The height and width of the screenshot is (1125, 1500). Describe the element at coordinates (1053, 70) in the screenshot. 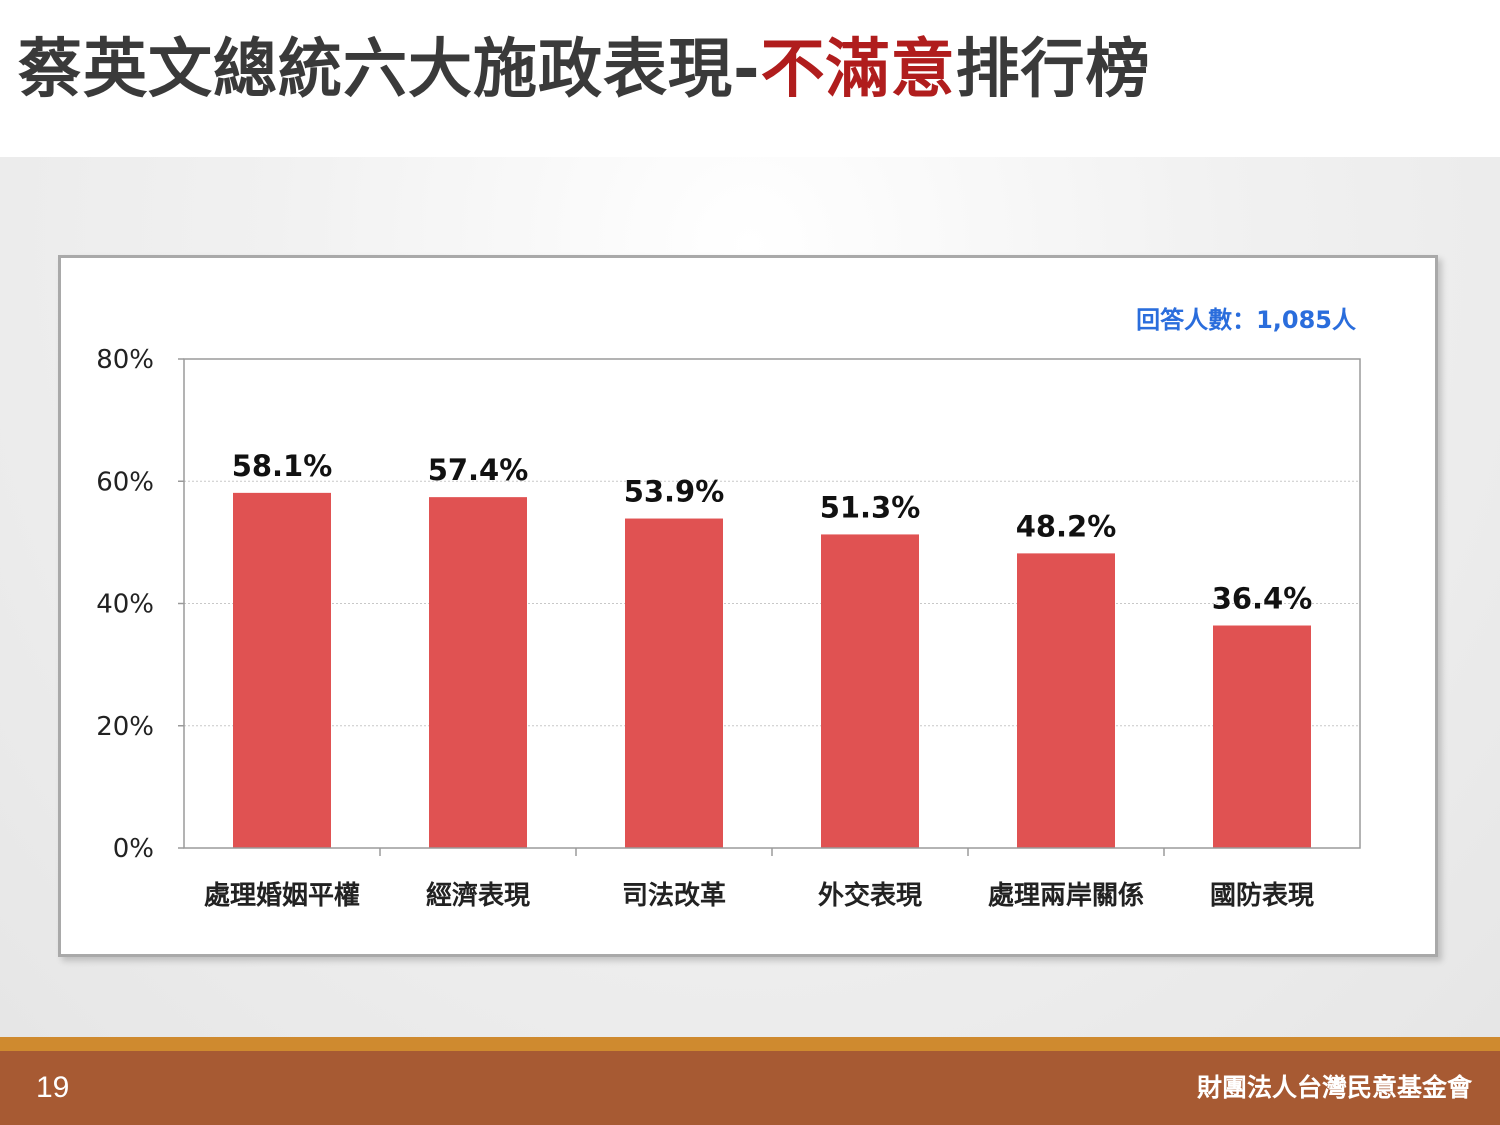

I see `slide-title-part2: 排行榜` at that location.